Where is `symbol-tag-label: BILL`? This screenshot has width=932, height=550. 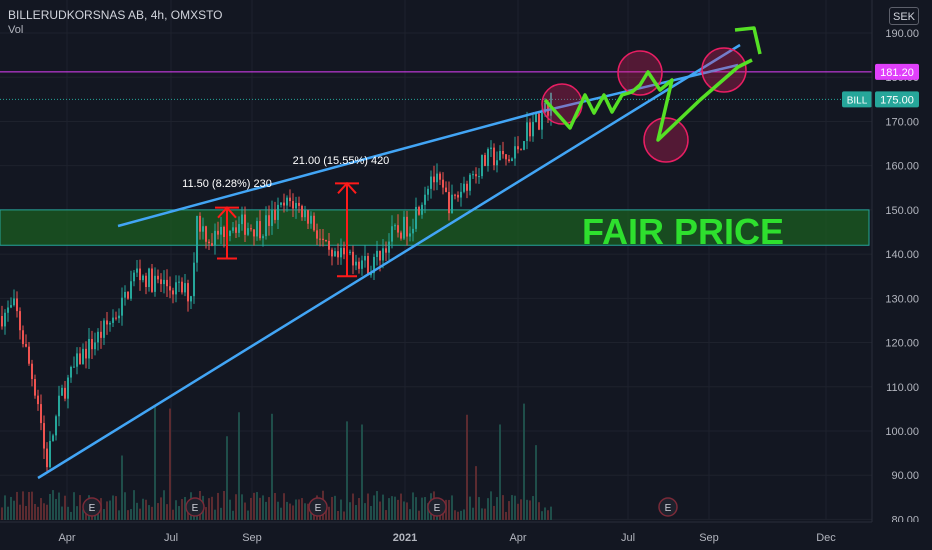
symbol-tag-label: BILL is located at coordinates (857, 100).